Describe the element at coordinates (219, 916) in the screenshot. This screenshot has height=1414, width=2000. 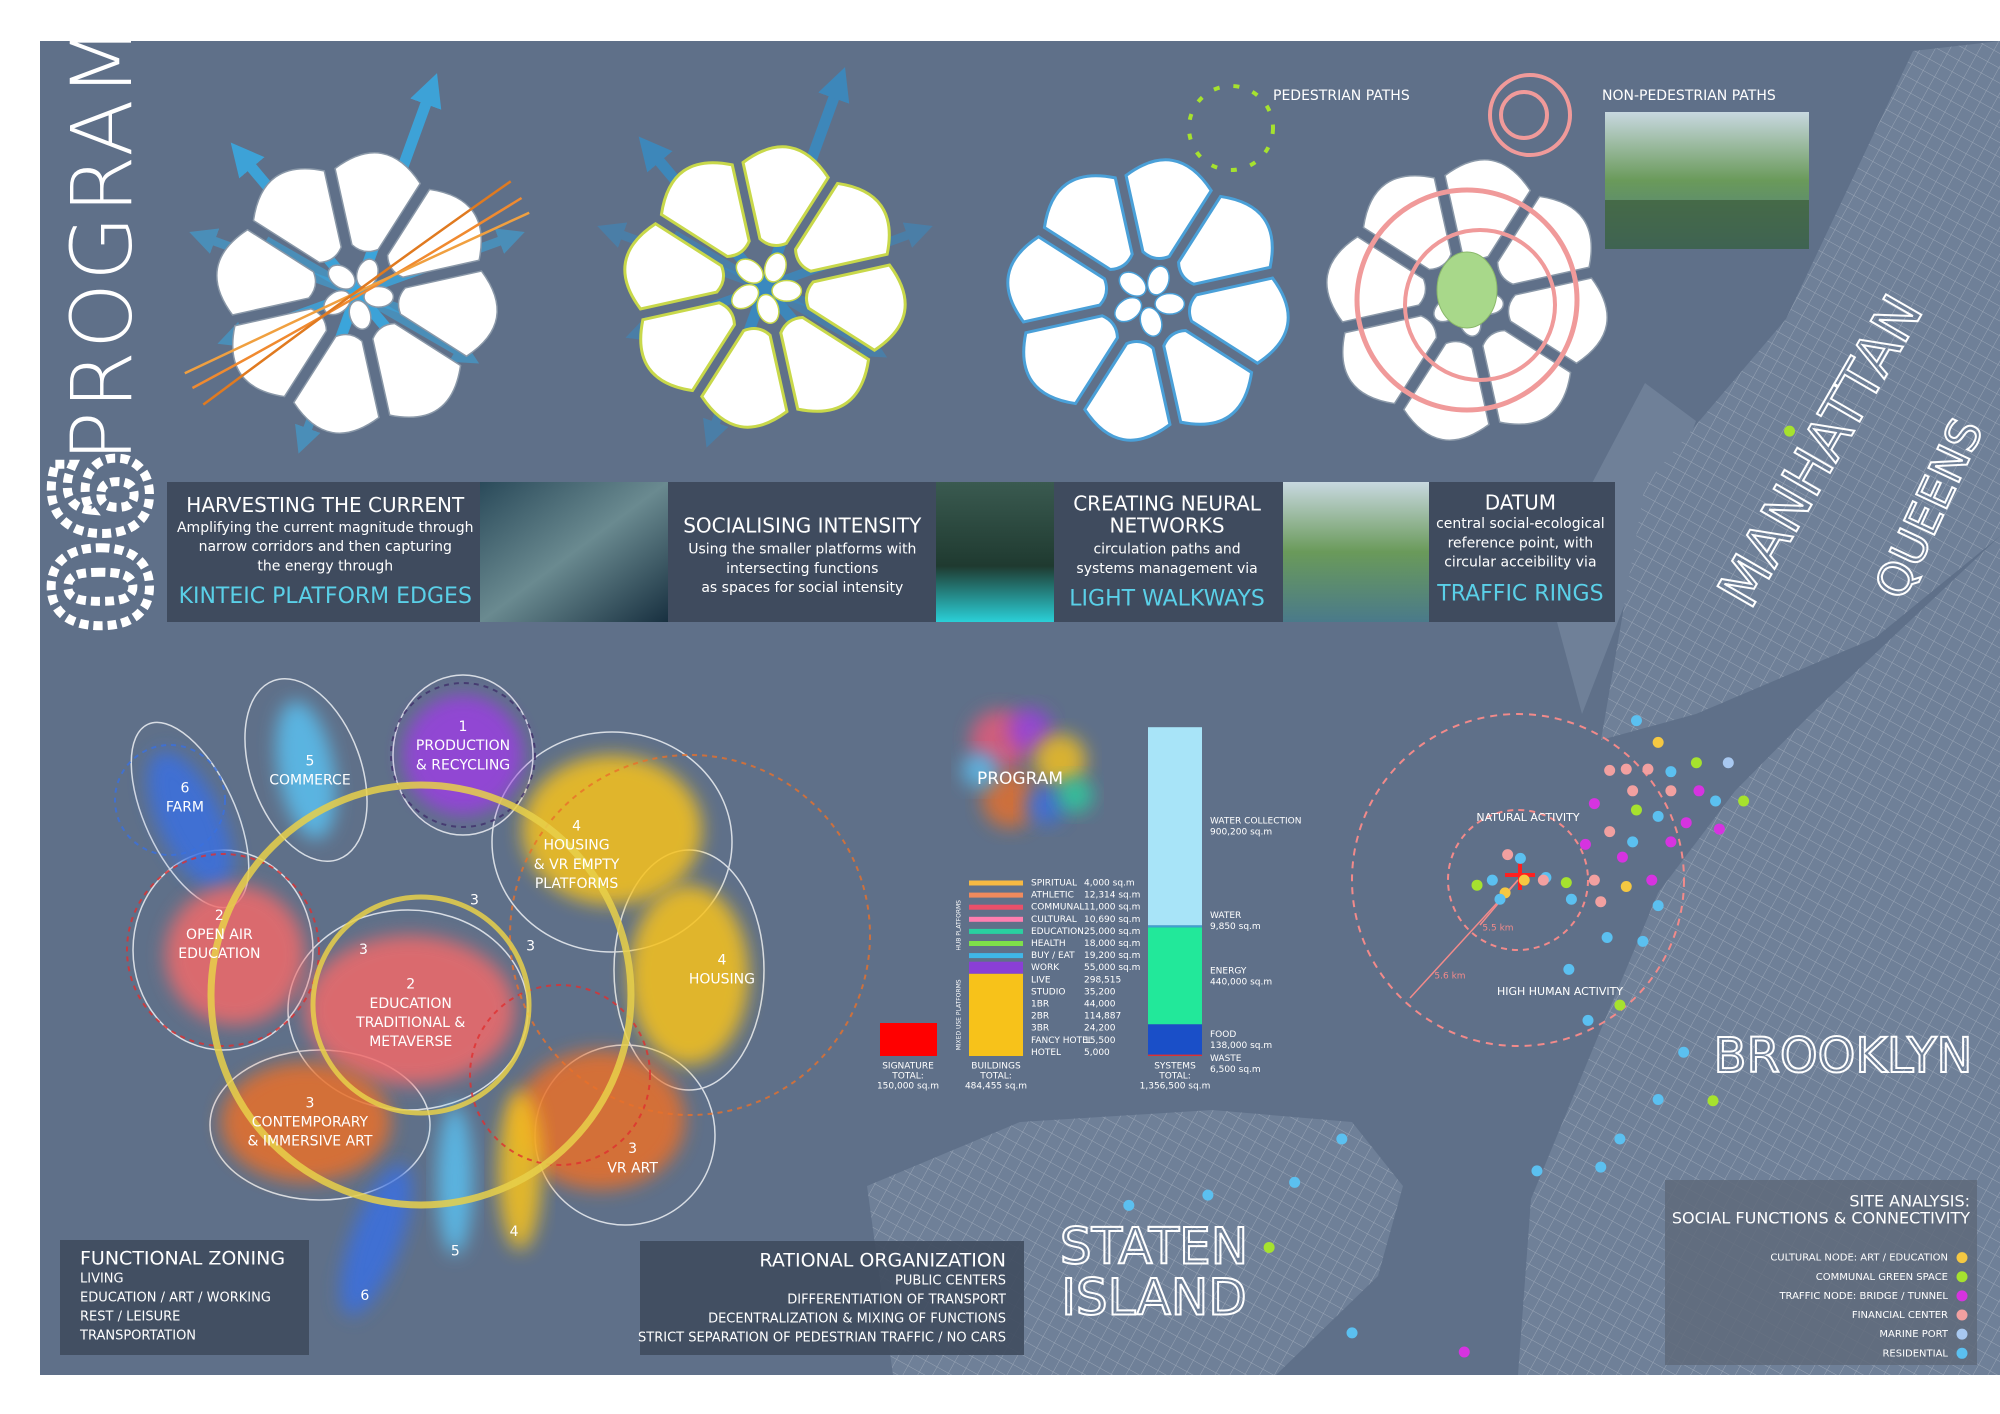
I see `zone-label: 2` at that location.